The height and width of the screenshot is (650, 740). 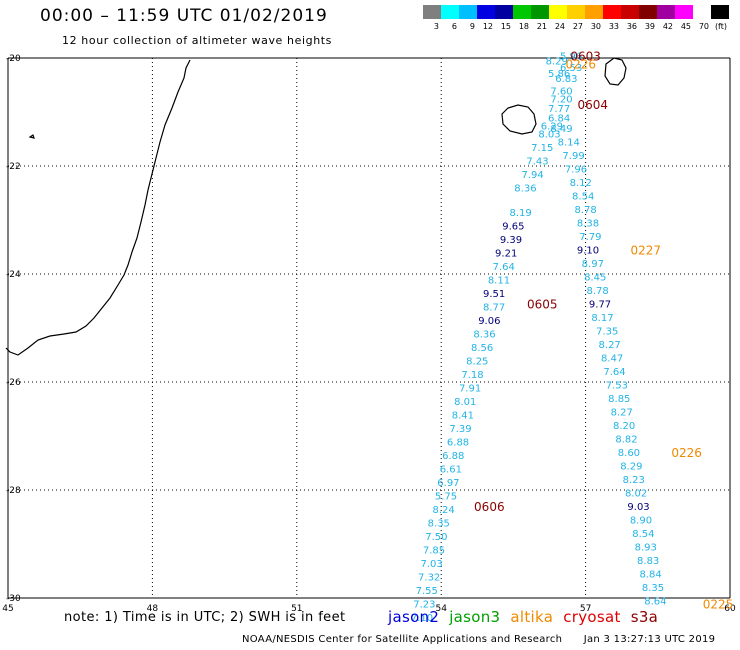 I want to click on pass-time-label: 0605, so click(x=542, y=305).